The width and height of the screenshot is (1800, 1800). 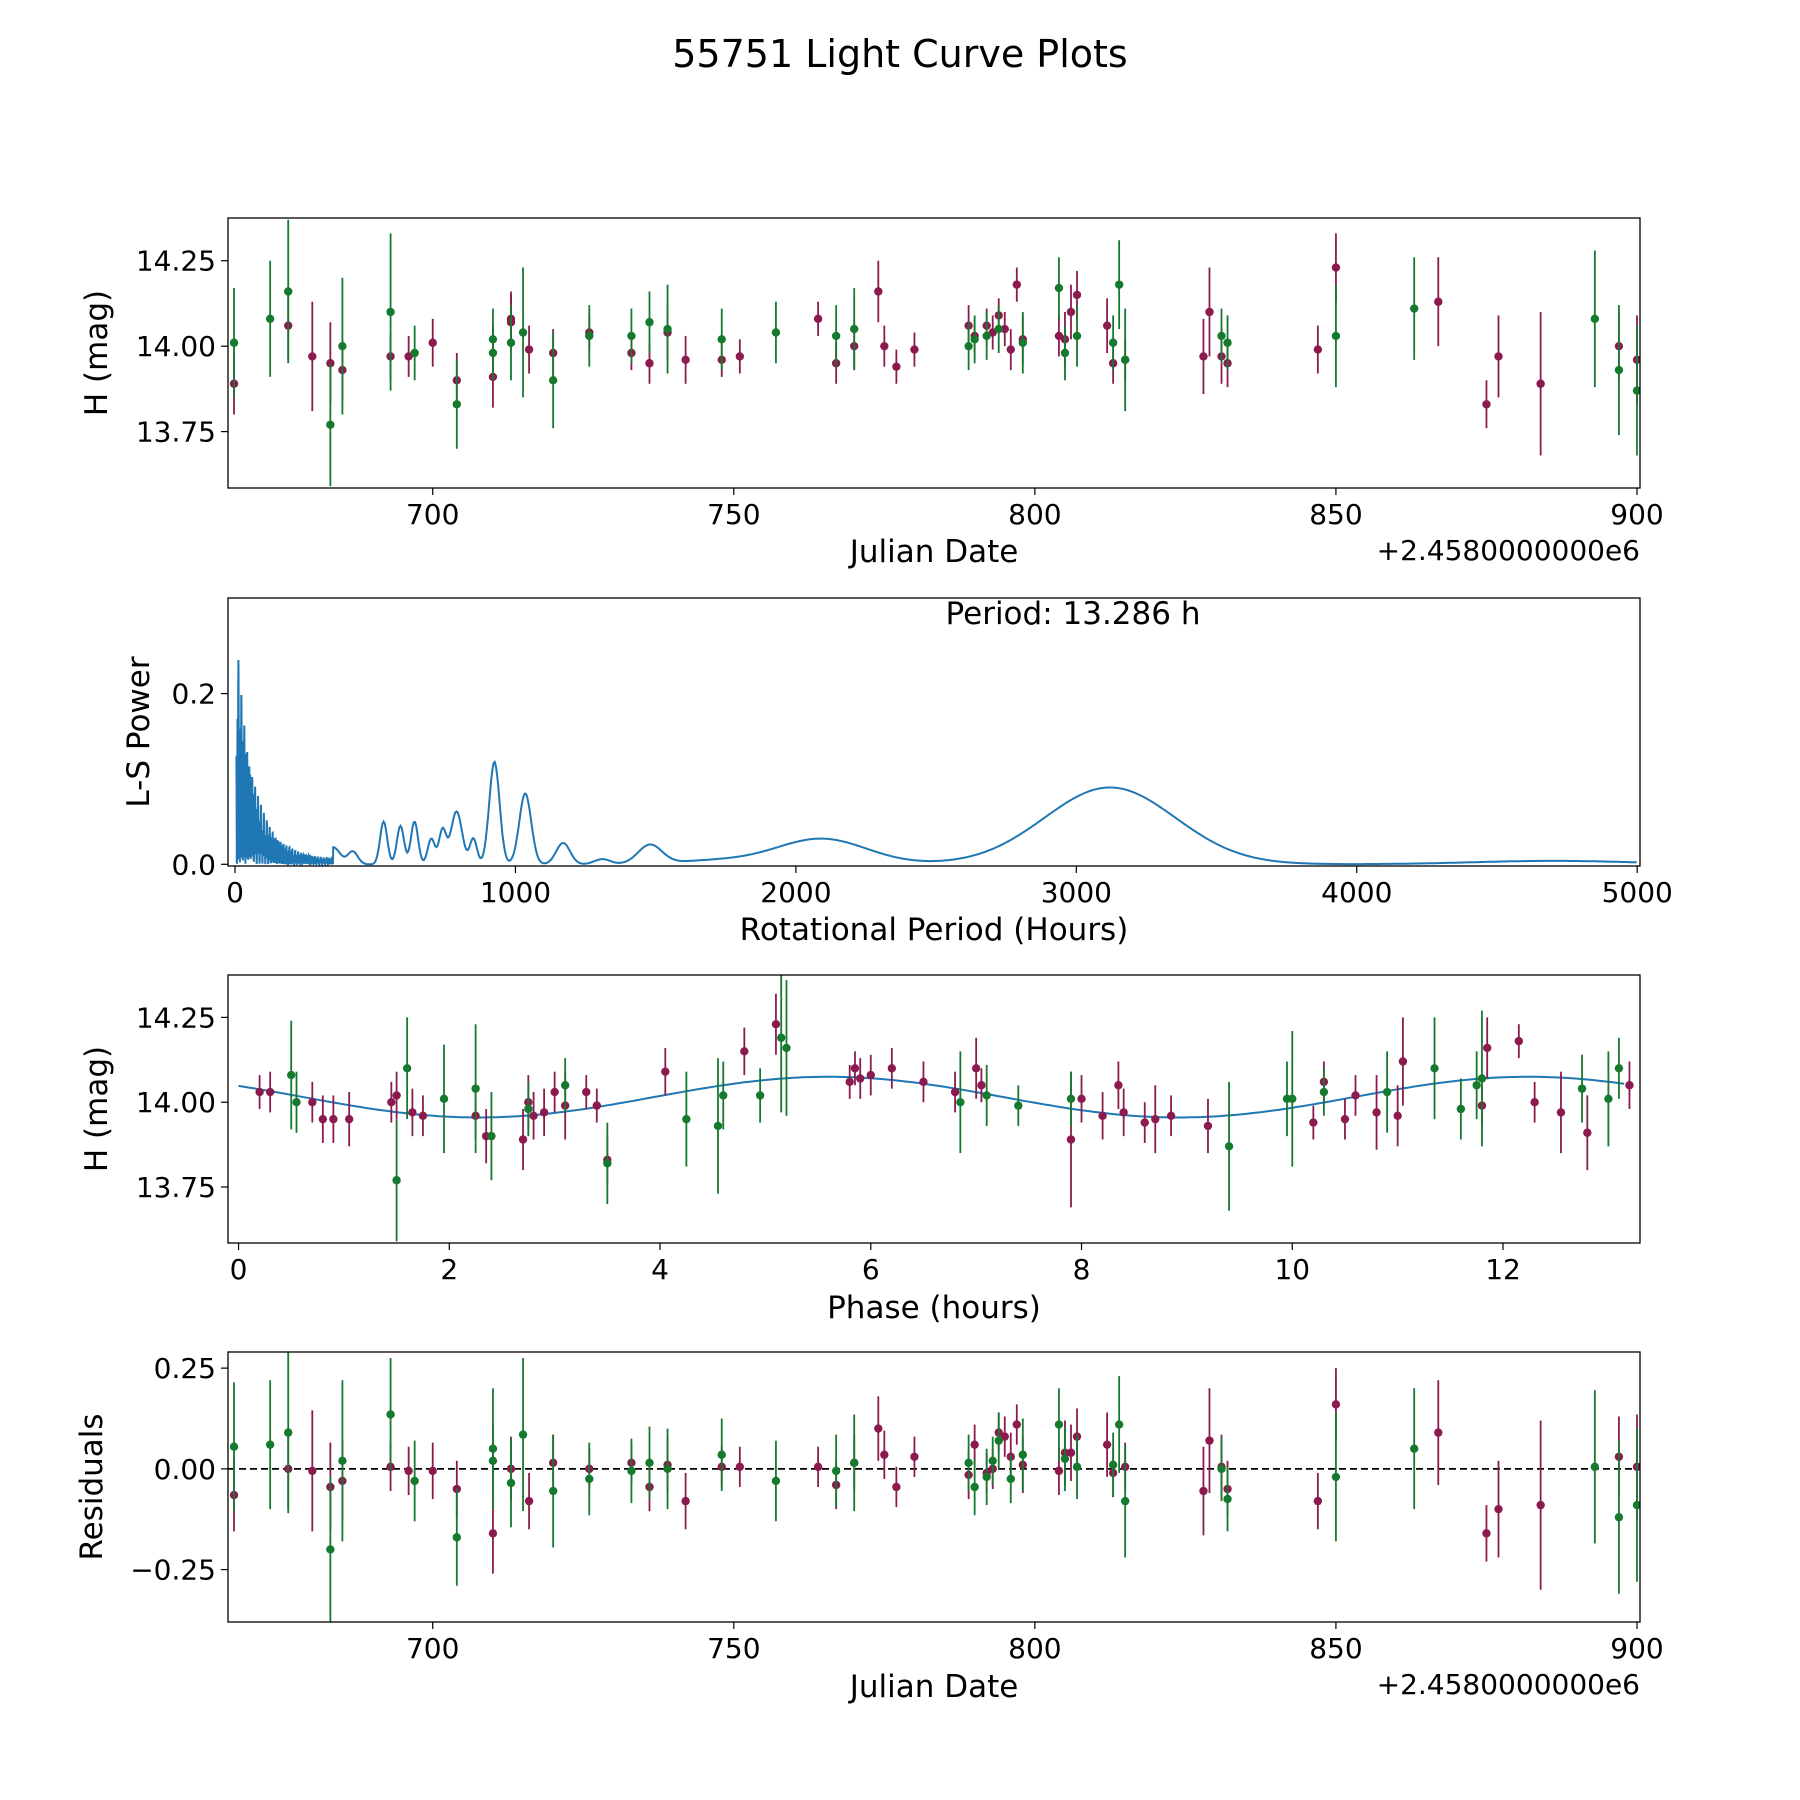 What do you see at coordinates (193, 694) in the screenshot?
I see `periodogram-ytick-label: 0.2` at bounding box center [193, 694].